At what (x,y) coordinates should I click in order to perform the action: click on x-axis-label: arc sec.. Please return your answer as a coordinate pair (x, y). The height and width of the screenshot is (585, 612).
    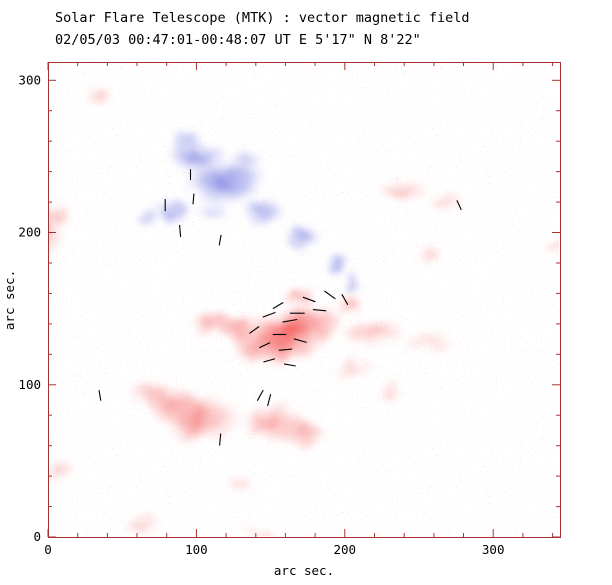
    Looking at the image, I should click on (304, 570).